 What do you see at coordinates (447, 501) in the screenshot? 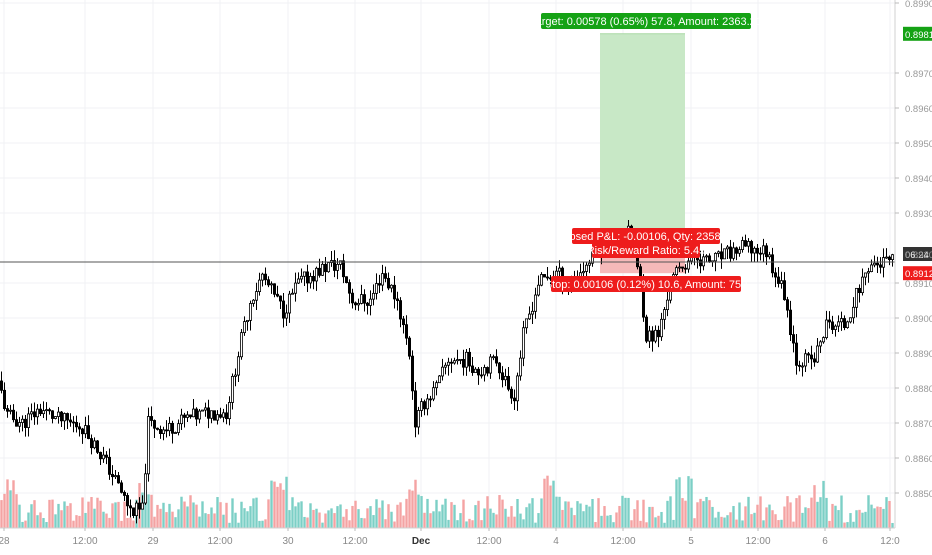
I see `volume-series` at bounding box center [447, 501].